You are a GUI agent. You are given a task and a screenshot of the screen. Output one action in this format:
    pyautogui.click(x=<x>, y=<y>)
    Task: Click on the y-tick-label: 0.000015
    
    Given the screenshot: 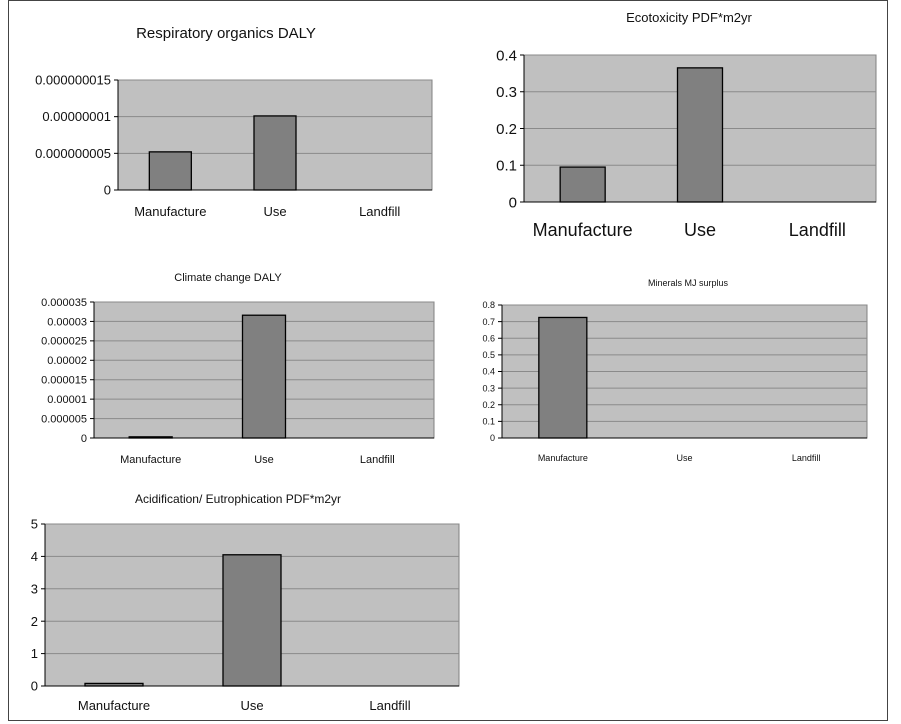 What is the action you would take?
    pyautogui.click(x=64, y=381)
    